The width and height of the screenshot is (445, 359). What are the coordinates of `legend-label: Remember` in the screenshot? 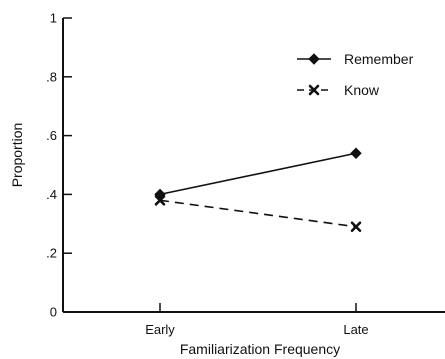 It's located at (379, 59).